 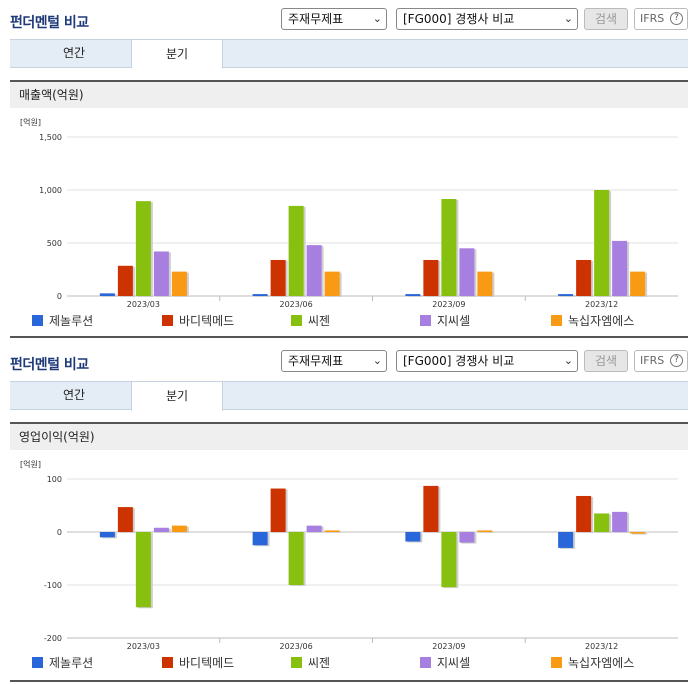 What do you see at coordinates (54, 479) in the screenshot?
I see `y-tick-label: 100` at bounding box center [54, 479].